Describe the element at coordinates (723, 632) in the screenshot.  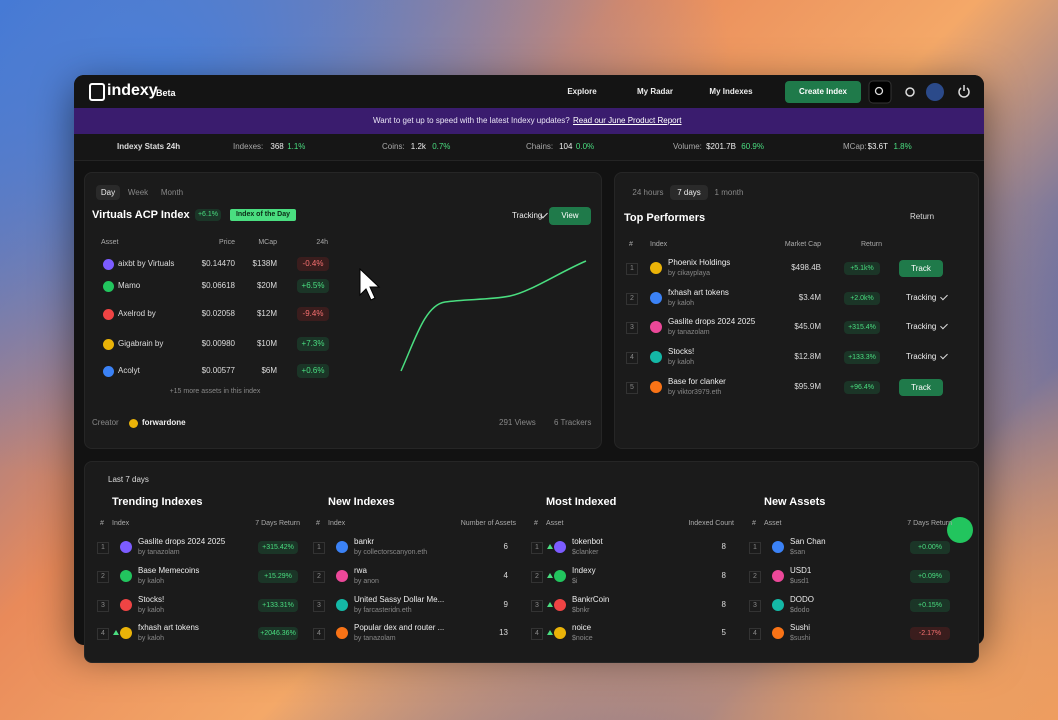
I see `item-value: 5` at that location.